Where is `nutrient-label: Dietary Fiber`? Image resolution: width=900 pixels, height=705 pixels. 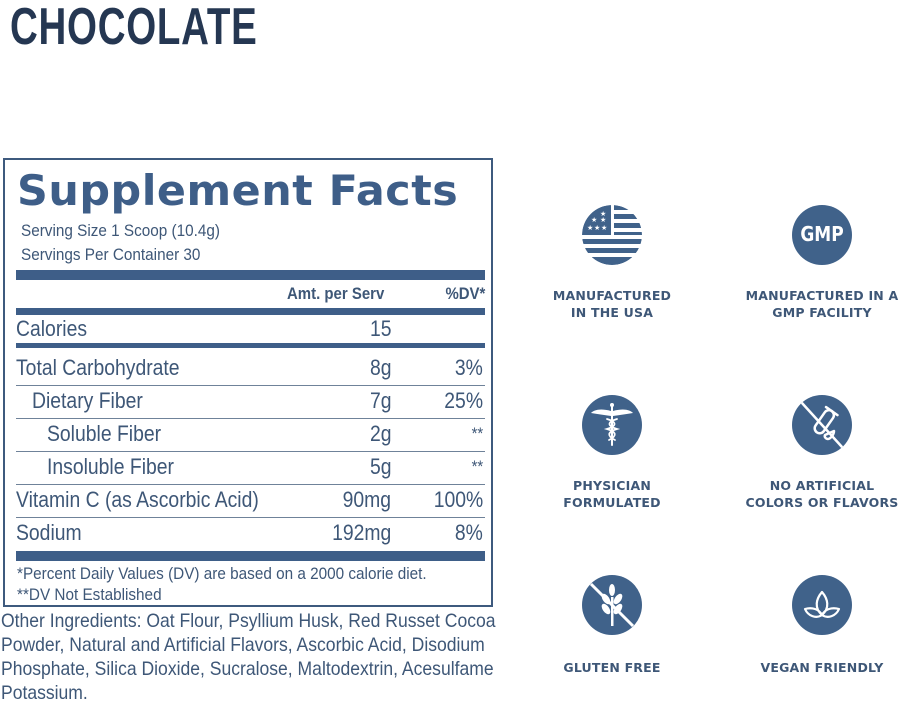
nutrient-label: Dietary Fiber is located at coordinates (87, 400).